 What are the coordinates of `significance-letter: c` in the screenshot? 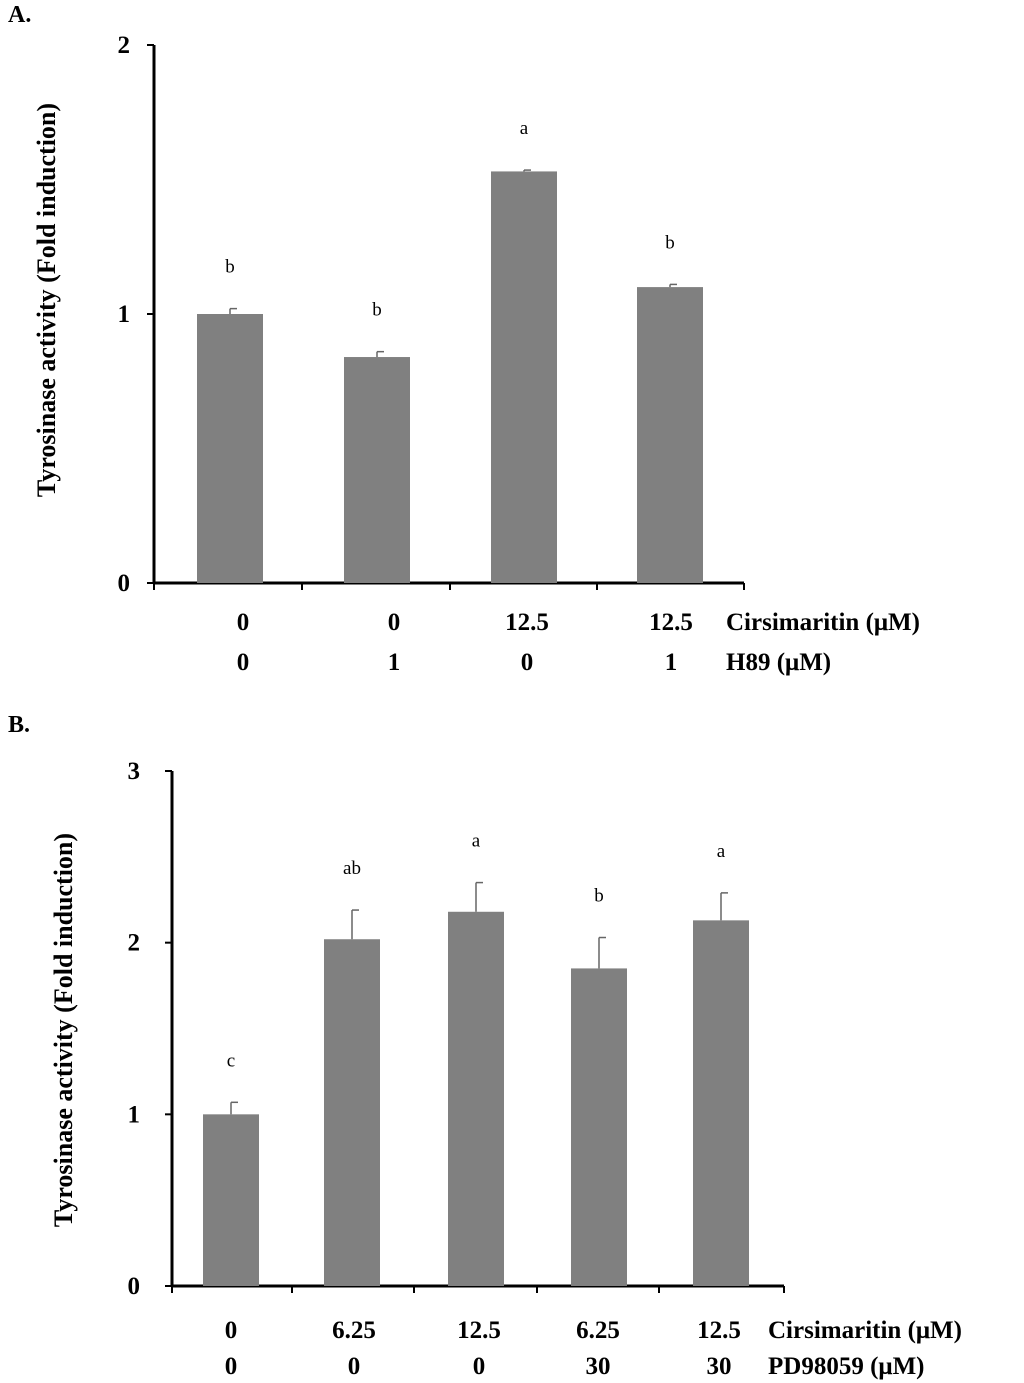 It's located at (231, 1060).